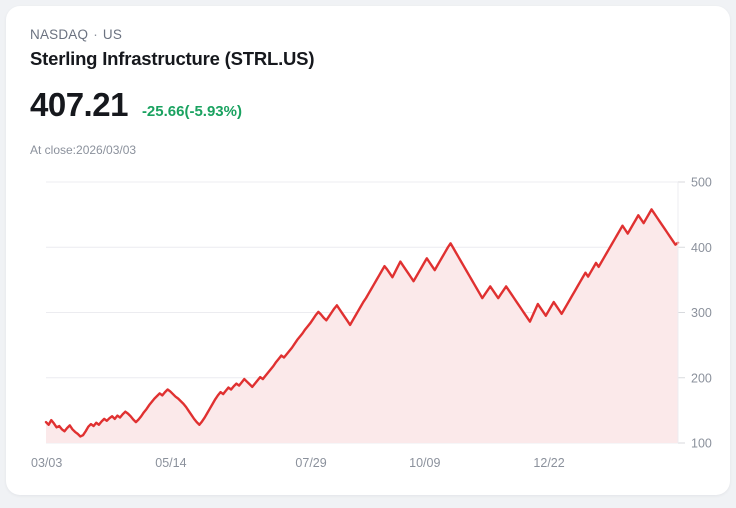 This screenshot has width=736, height=508. Describe the element at coordinates (112, 34) in the screenshot. I see `region-label: US` at that location.